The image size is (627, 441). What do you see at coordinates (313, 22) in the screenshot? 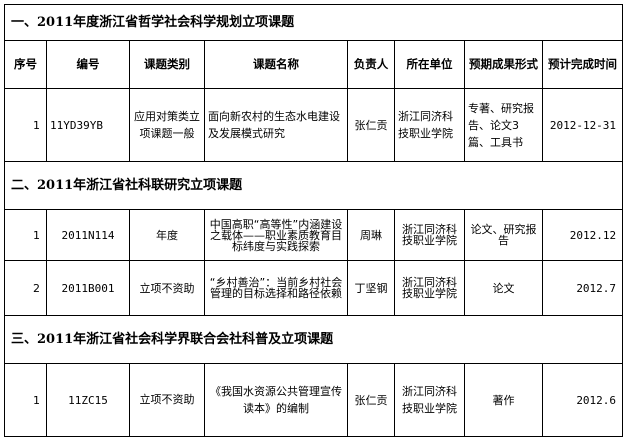
I see `section-title: 一、2011年度浙江省哲学社会科学规划立项课题` at bounding box center [313, 22].